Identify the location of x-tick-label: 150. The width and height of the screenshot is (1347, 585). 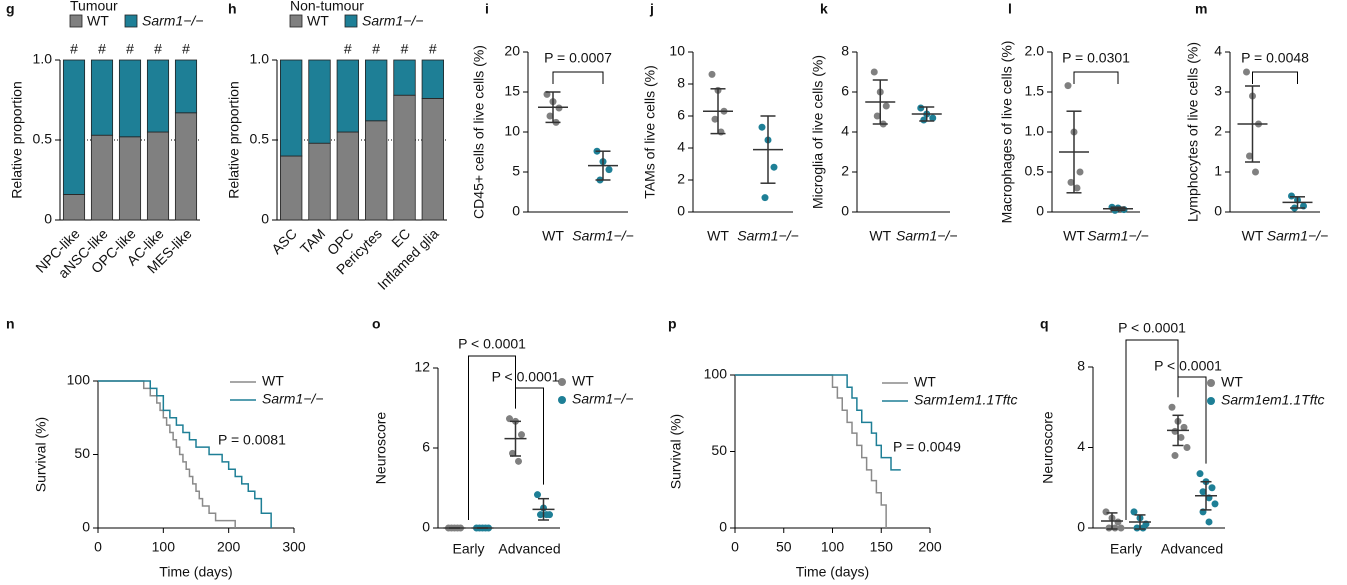
(882, 547).